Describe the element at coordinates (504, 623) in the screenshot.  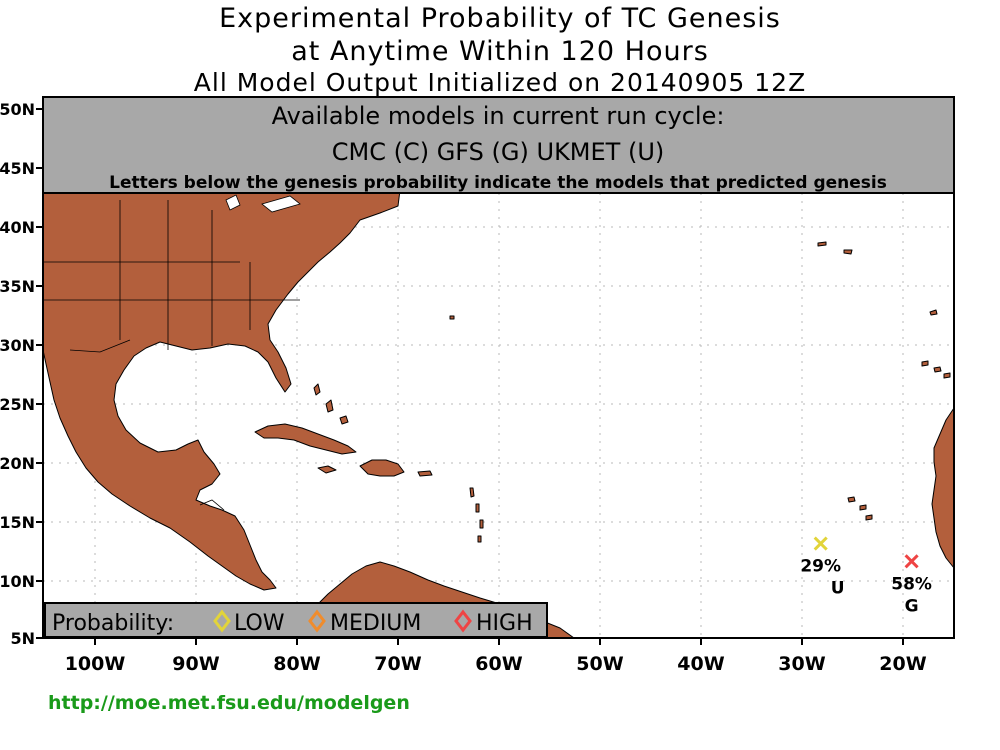
I see `legend-high: HIGH` at that location.